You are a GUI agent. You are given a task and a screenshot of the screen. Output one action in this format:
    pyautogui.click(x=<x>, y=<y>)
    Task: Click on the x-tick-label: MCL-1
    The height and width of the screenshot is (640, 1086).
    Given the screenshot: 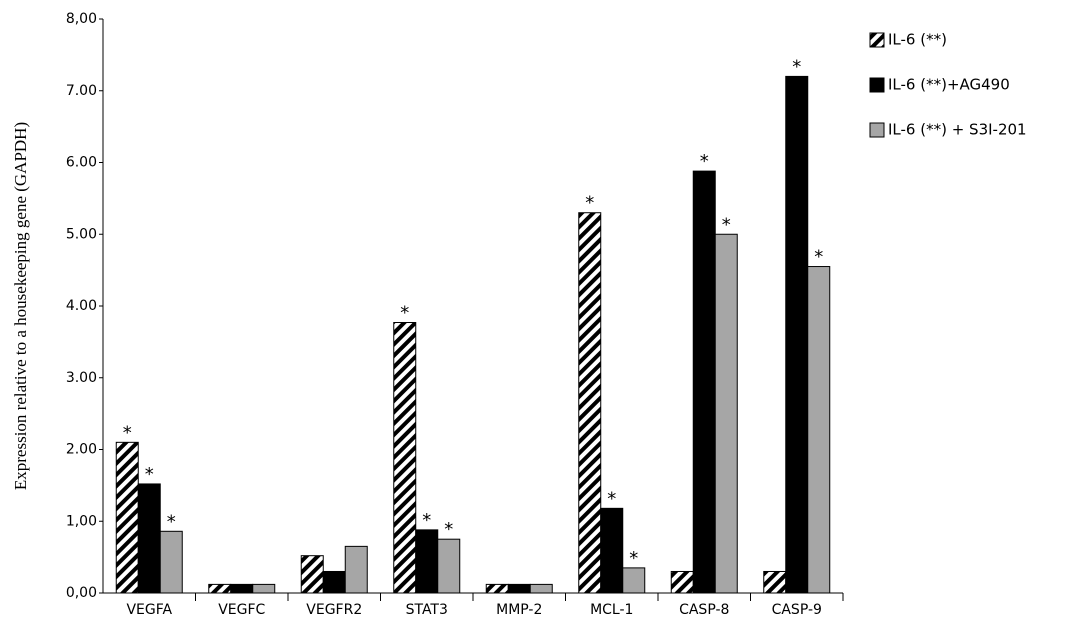 What is the action you would take?
    pyautogui.click(x=611, y=610)
    